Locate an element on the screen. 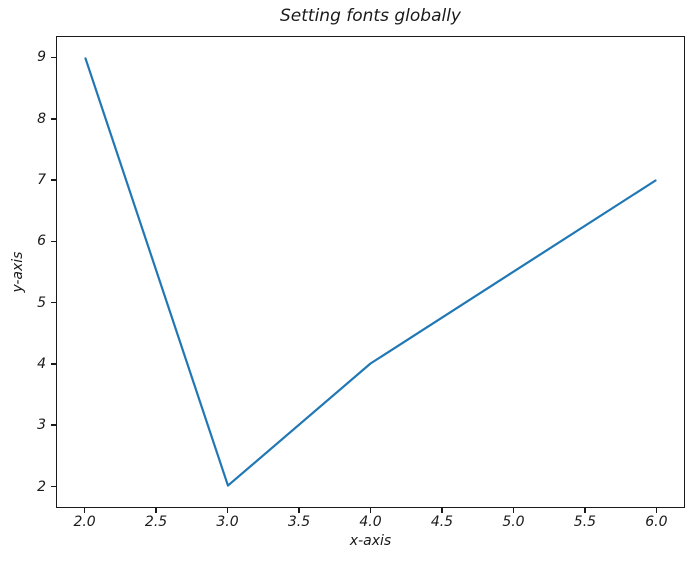 The image size is (700, 567). chart-title: Setting fonts globally is located at coordinates (370, 16).